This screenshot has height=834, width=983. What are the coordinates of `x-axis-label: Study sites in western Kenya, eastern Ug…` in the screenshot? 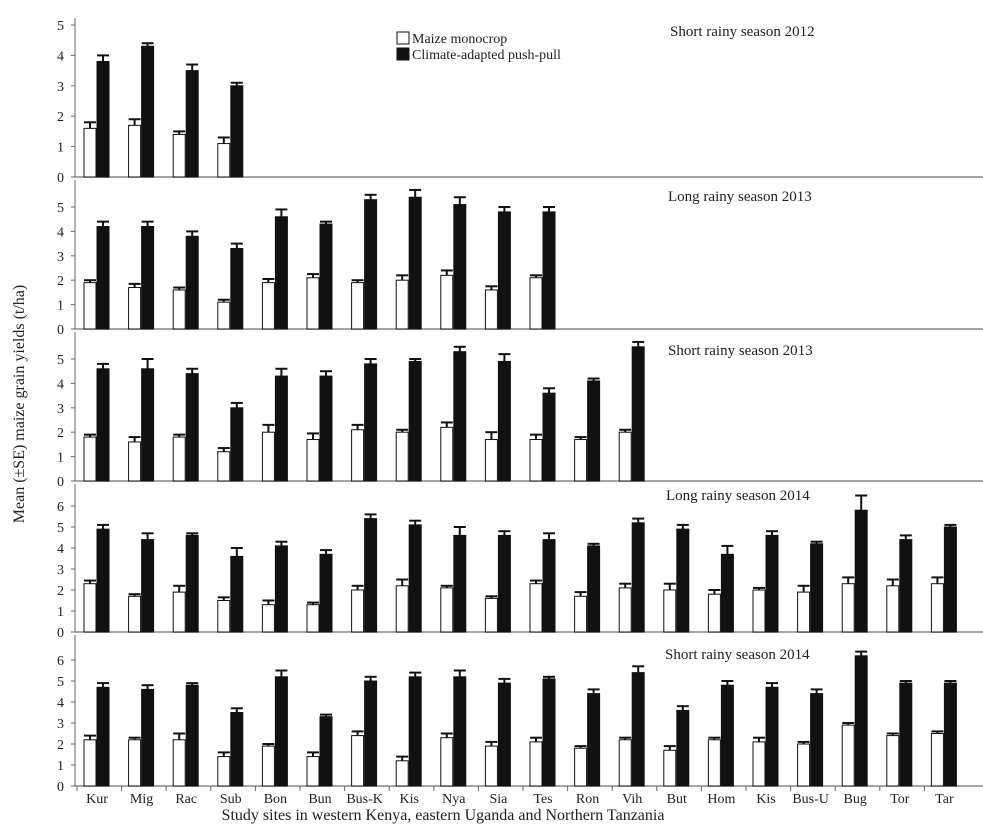 It's located at (443, 815).